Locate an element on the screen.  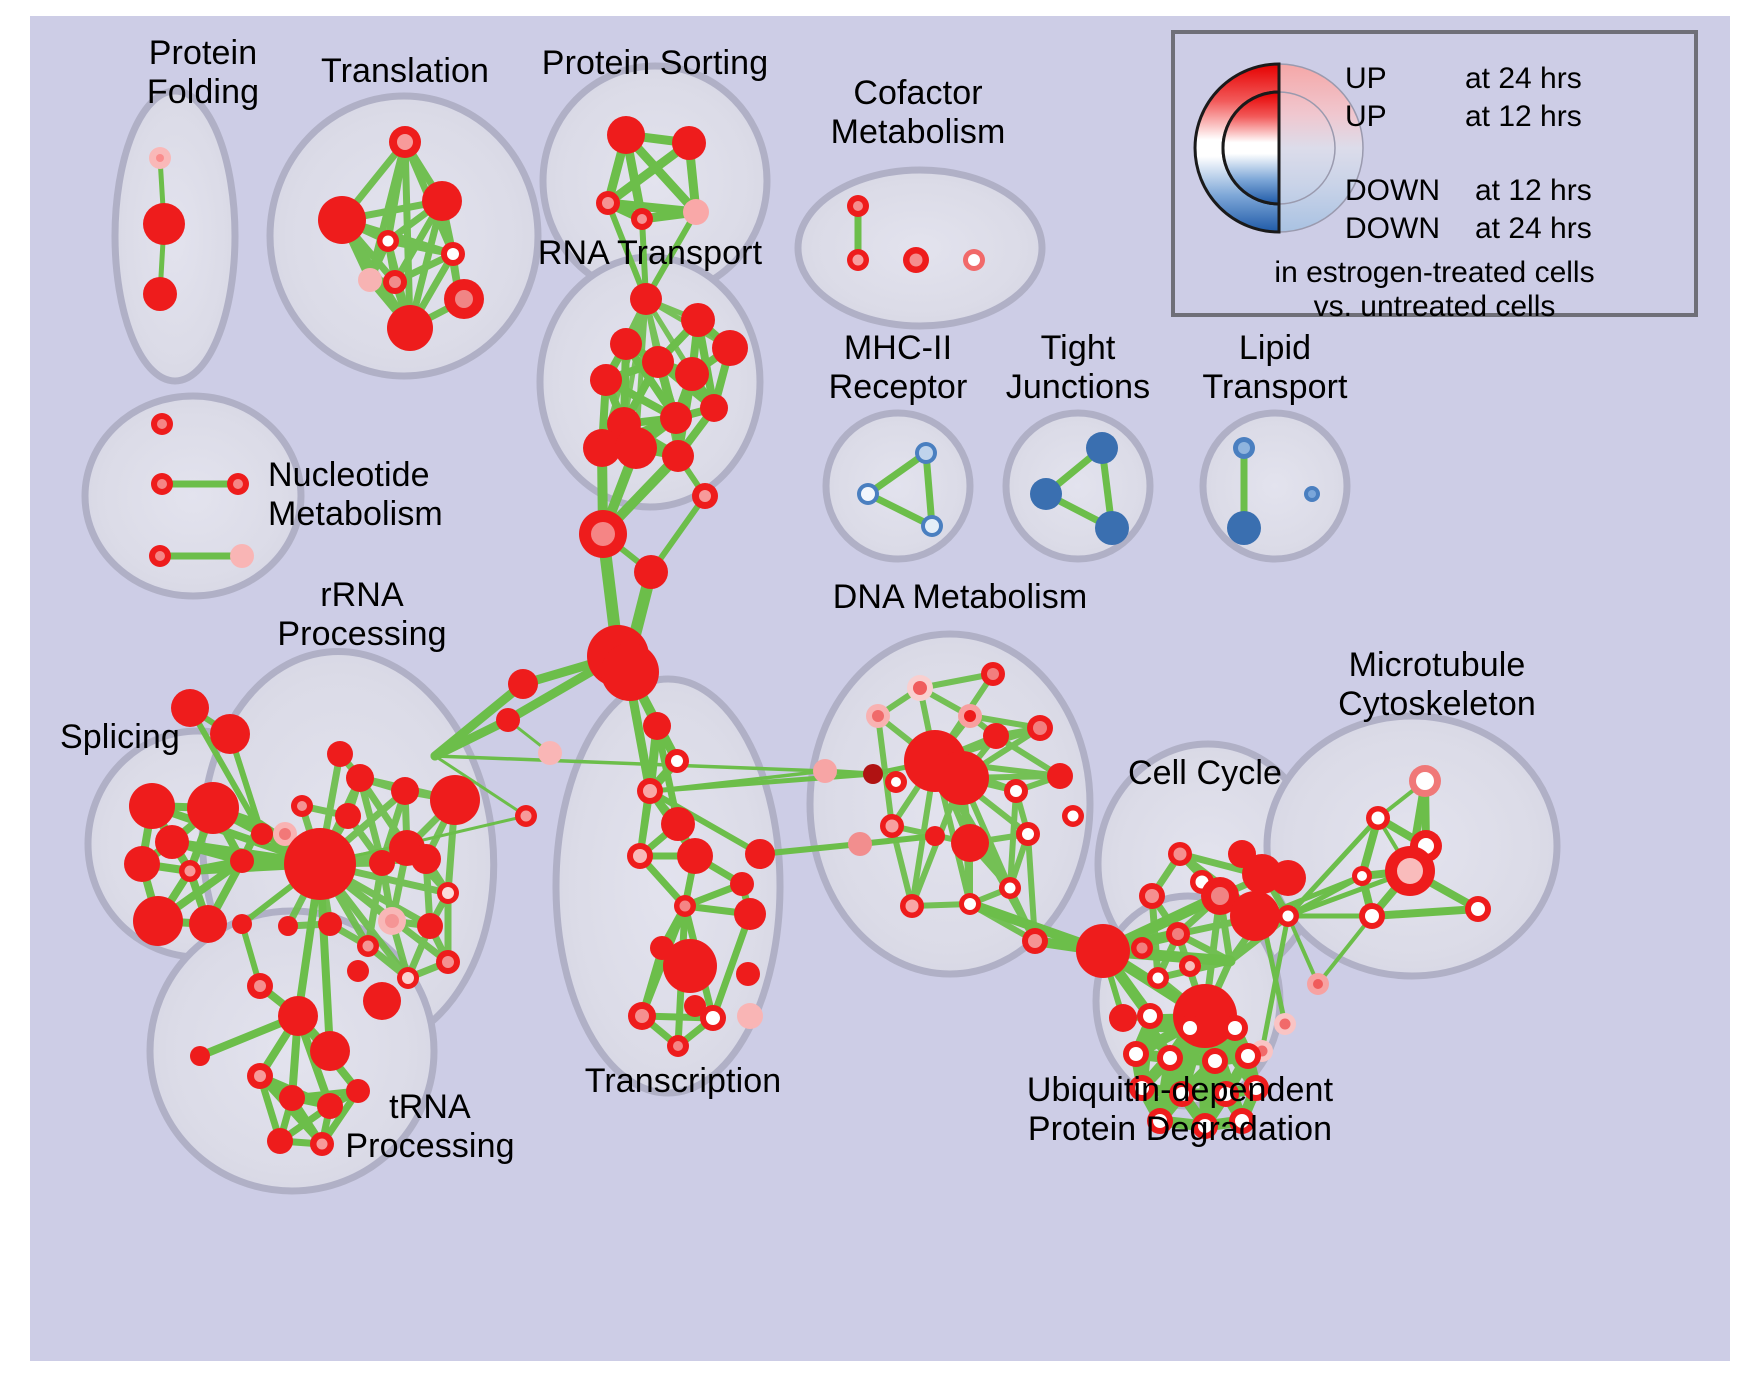
cluster-label-tight-junctions: Tight Junctions is located at coordinates (1078, 367).